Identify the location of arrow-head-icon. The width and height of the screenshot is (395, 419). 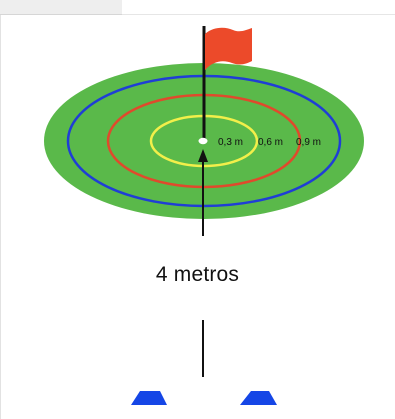
(203, 155).